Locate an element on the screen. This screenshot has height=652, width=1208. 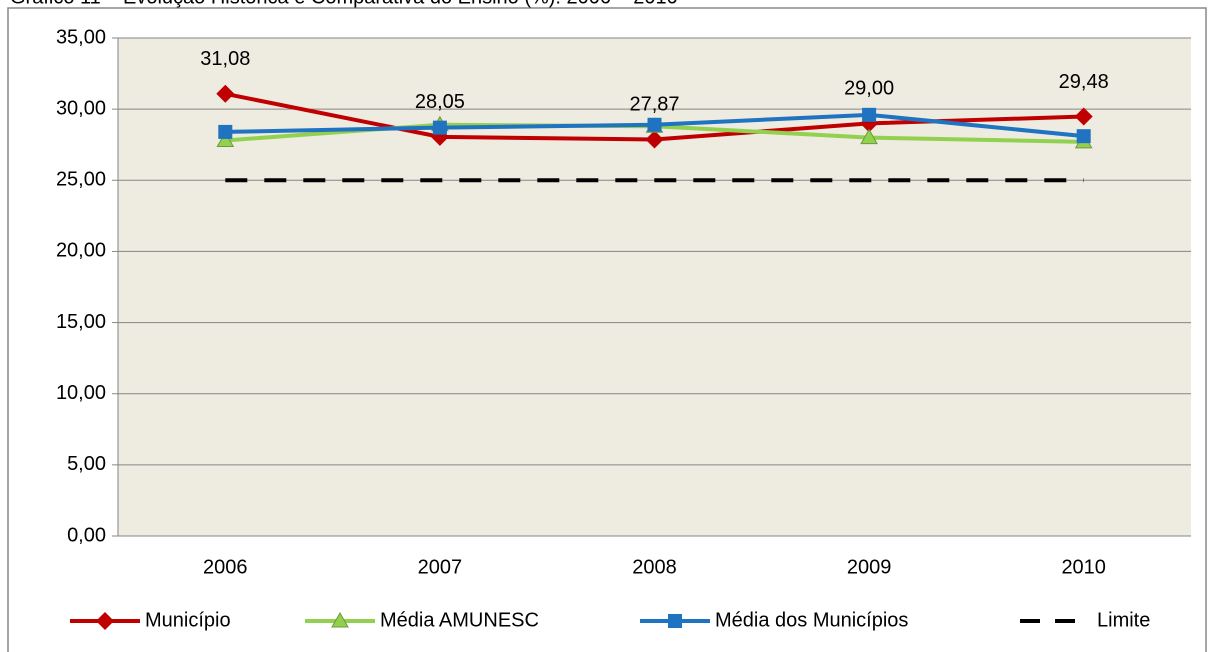
x-tick-label: 2010 is located at coordinates (1083, 567).